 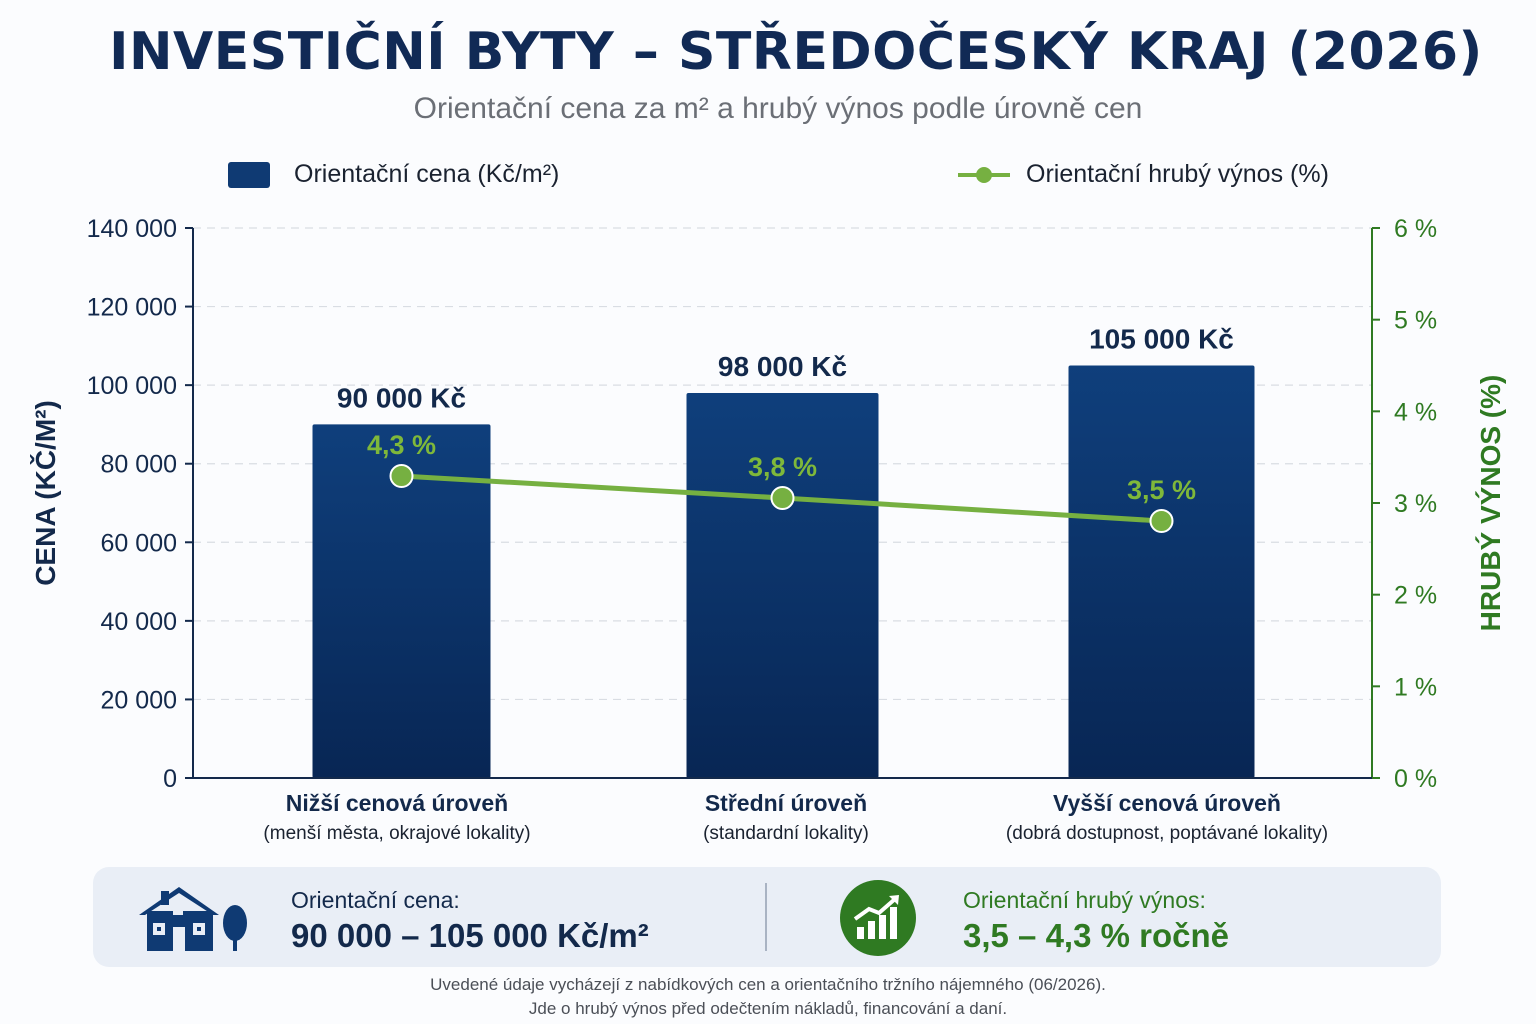 I want to click on category-label: Vyšší cenová úroveň, so click(x=1167, y=803).